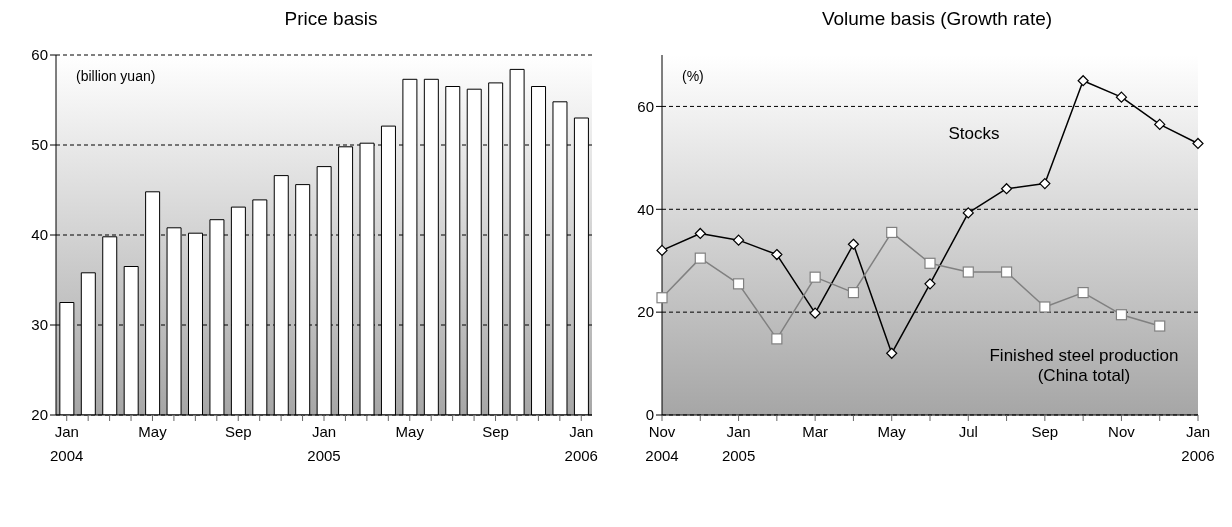 Image resolution: width=1232 pixels, height=527 pixels. Describe the element at coordinates (815, 431) in the screenshot. I see `x-tick-label: Mar` at that location.